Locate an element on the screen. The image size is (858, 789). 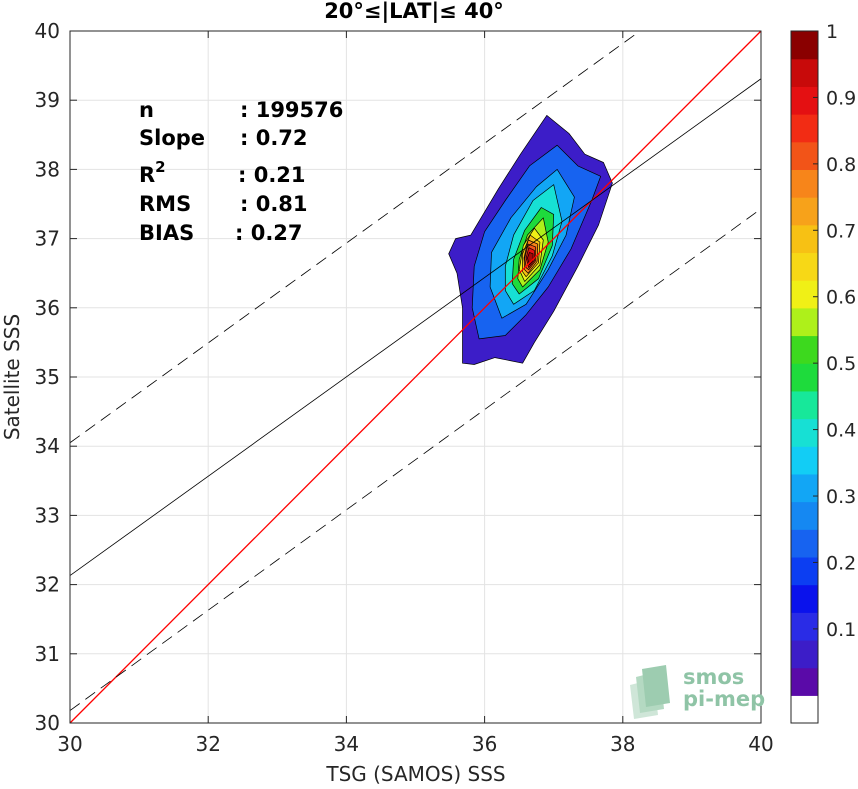
logo-mark-icon is located at coordinates (650, 692).